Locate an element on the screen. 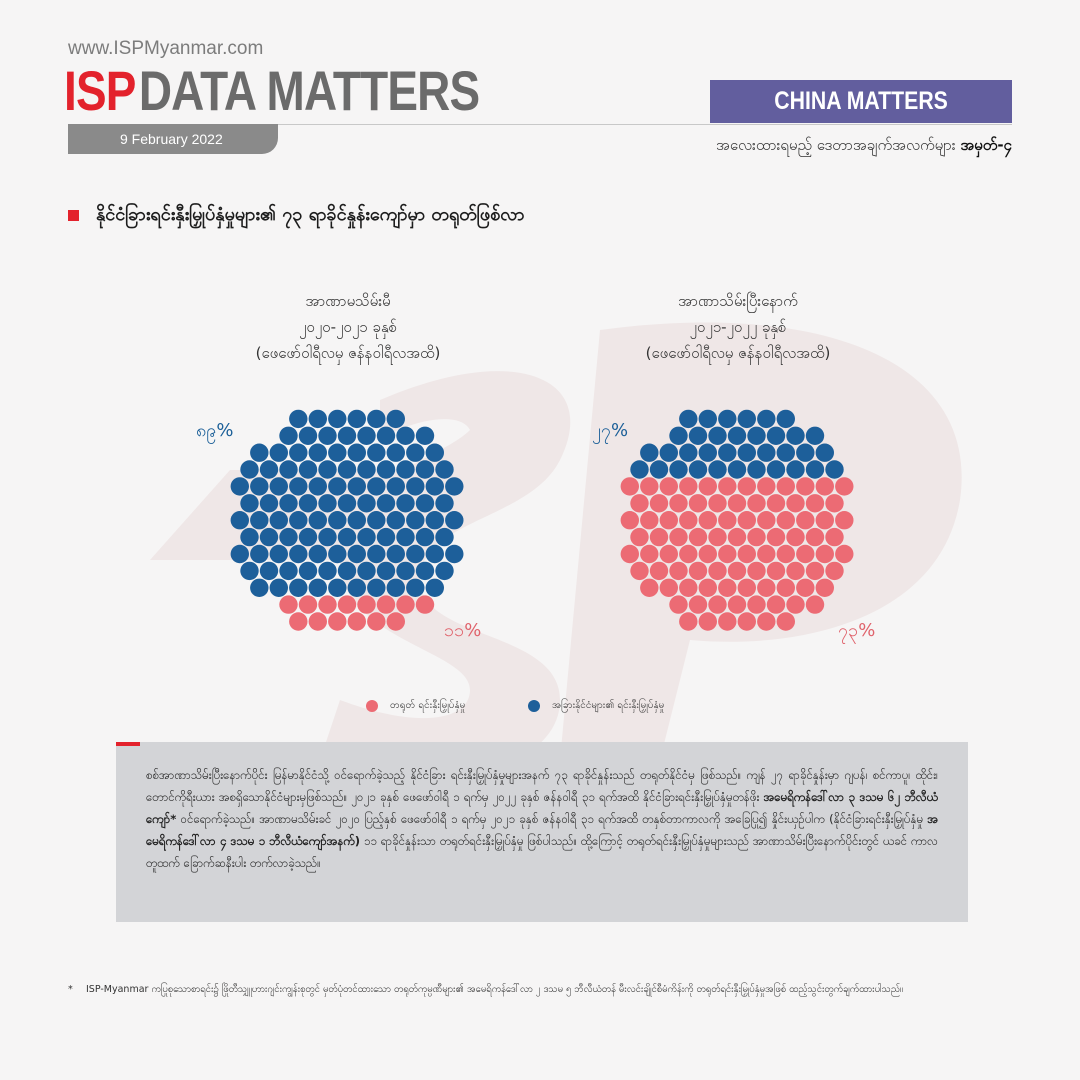 The image size is (1080, 1080). legend-china-label: တရုတ် ရင်းနှီးမြှုပ်နှံမှု is located at coordinates (428, 705).